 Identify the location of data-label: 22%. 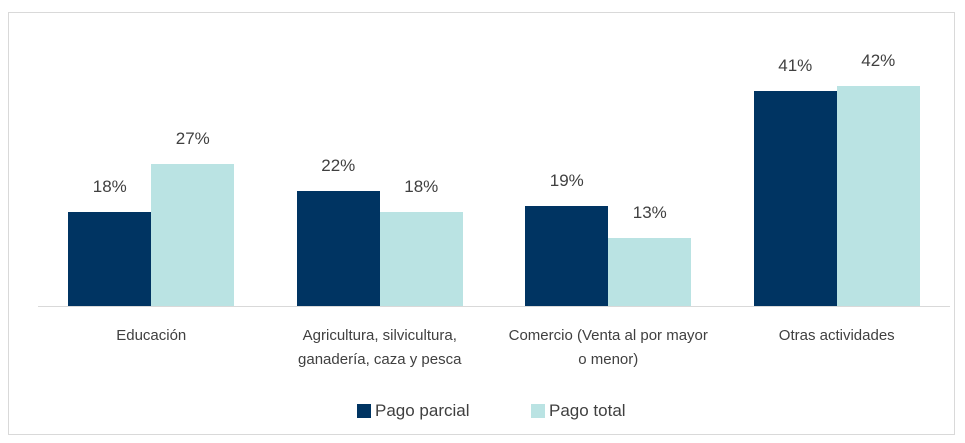
(338, 165).